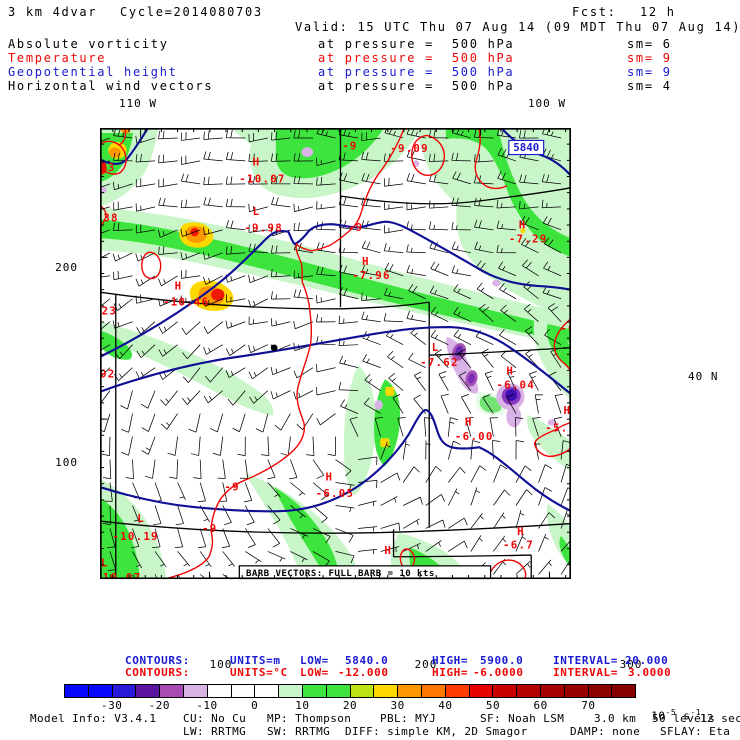  What do you see at coordinates (111, 86) in the screenshot?
I see `field-name-label: Horizontal wind vectors` at bounding box center [111, 86].